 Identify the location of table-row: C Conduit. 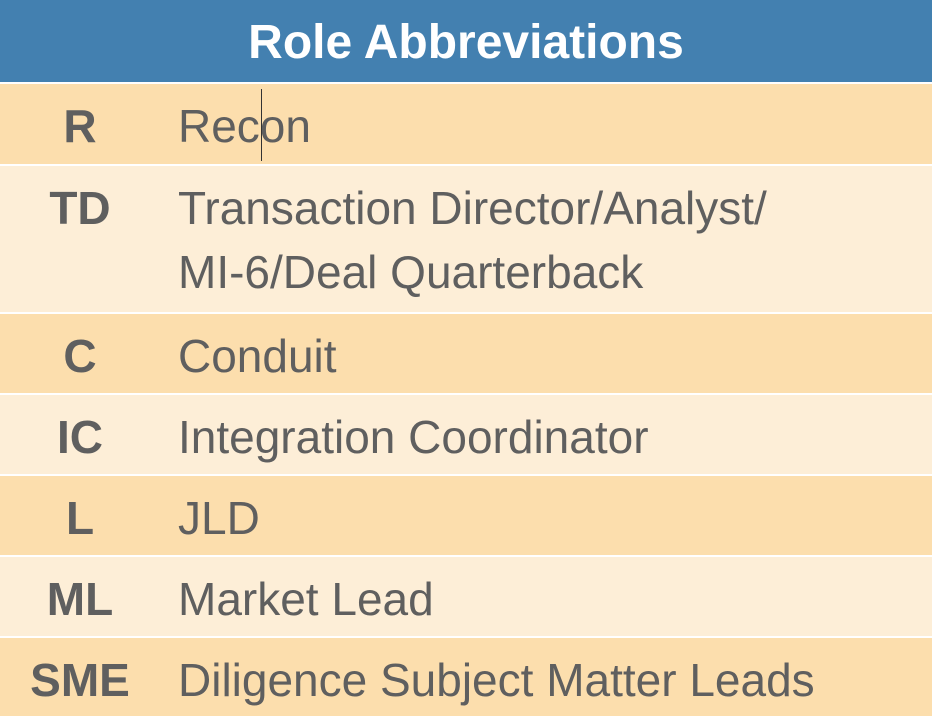
(466, 352).